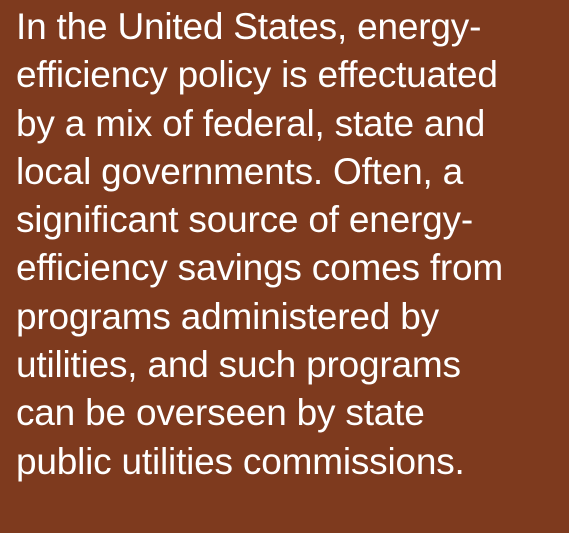 This screenshot has height=533, width=569. I want to click on text-line: significant source of energy-, so click(244, 220).